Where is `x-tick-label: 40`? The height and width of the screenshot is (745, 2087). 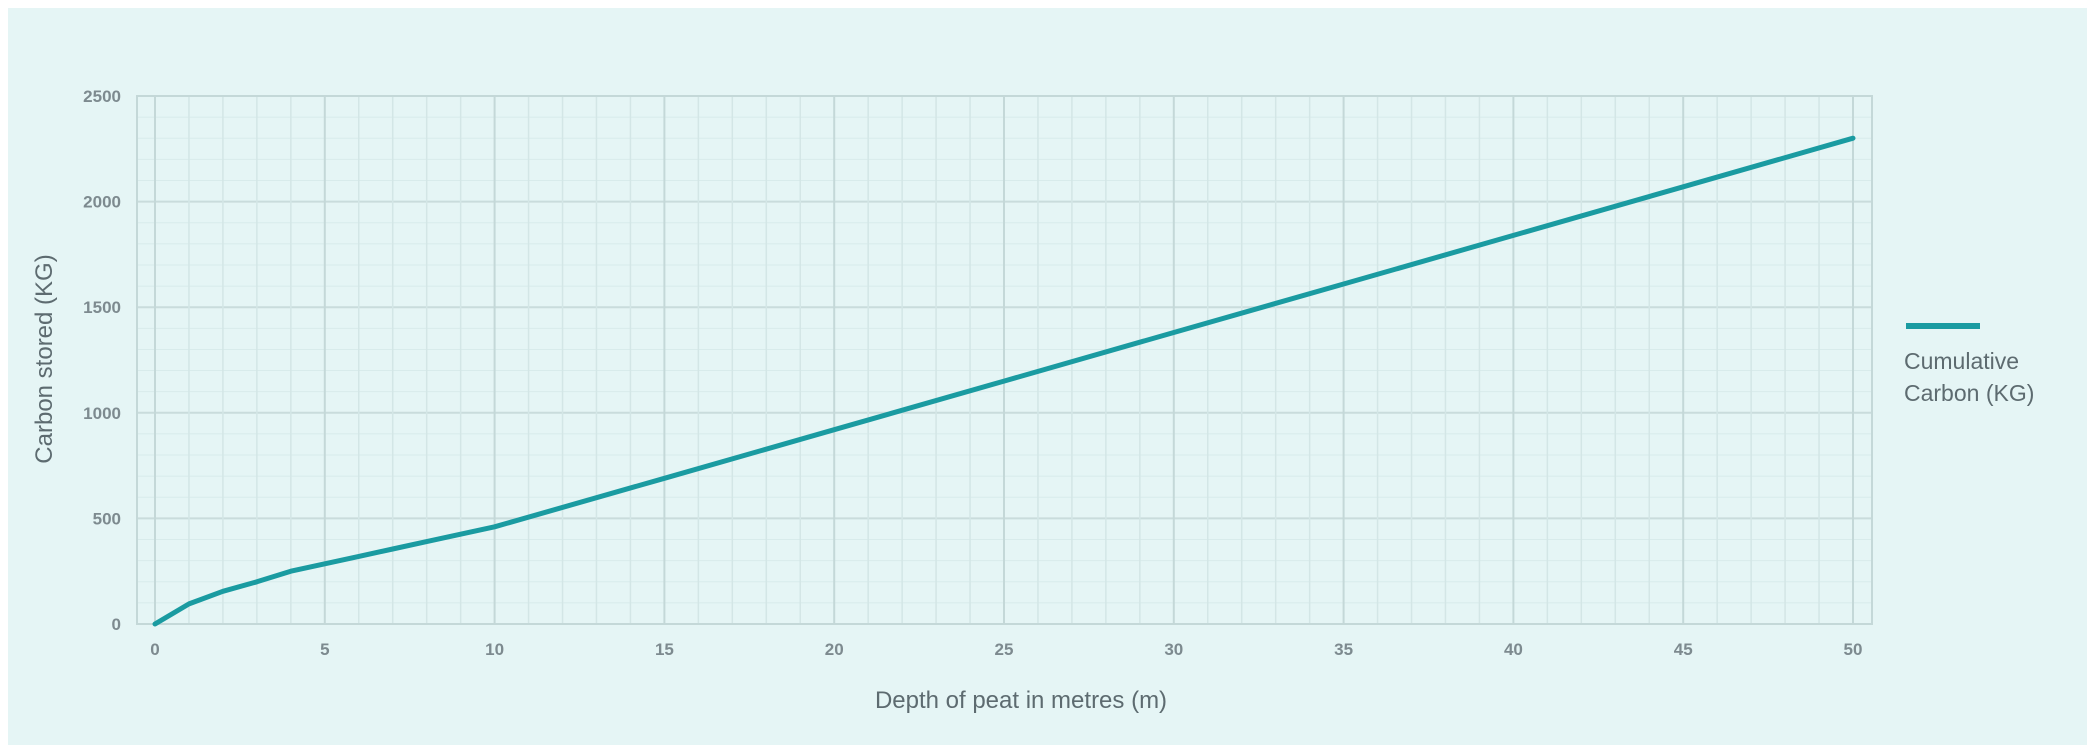
x-tick-label: 40 is located at coordinates (1513, 649).